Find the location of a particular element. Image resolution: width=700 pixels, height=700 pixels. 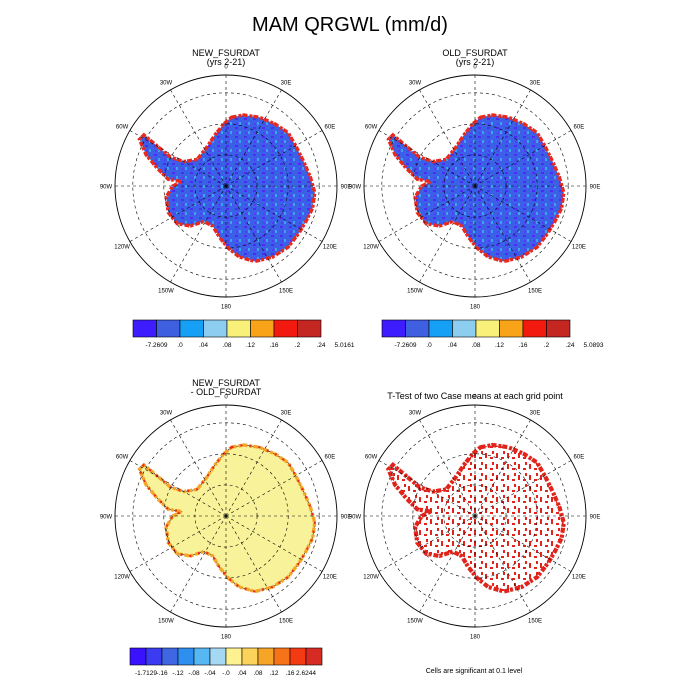

colorbar-tick-label: .08 is located at coordinates (226, 345).